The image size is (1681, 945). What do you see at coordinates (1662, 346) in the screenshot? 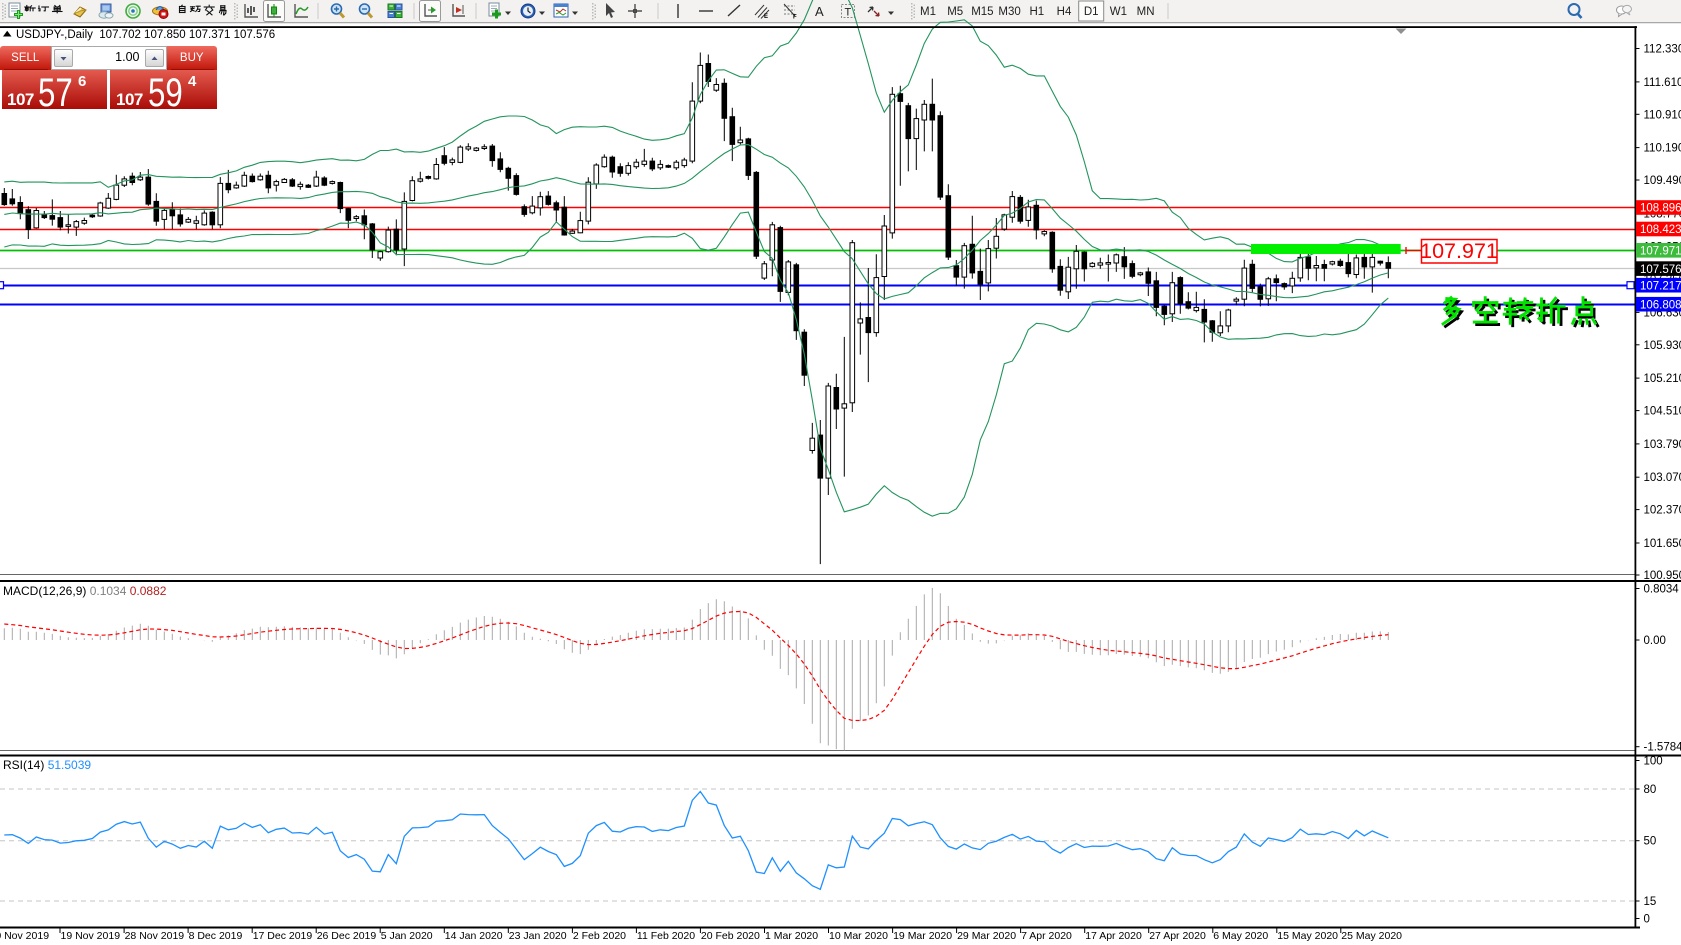
I see `svg-text: 105.930` at bounding box center [1662, 346].